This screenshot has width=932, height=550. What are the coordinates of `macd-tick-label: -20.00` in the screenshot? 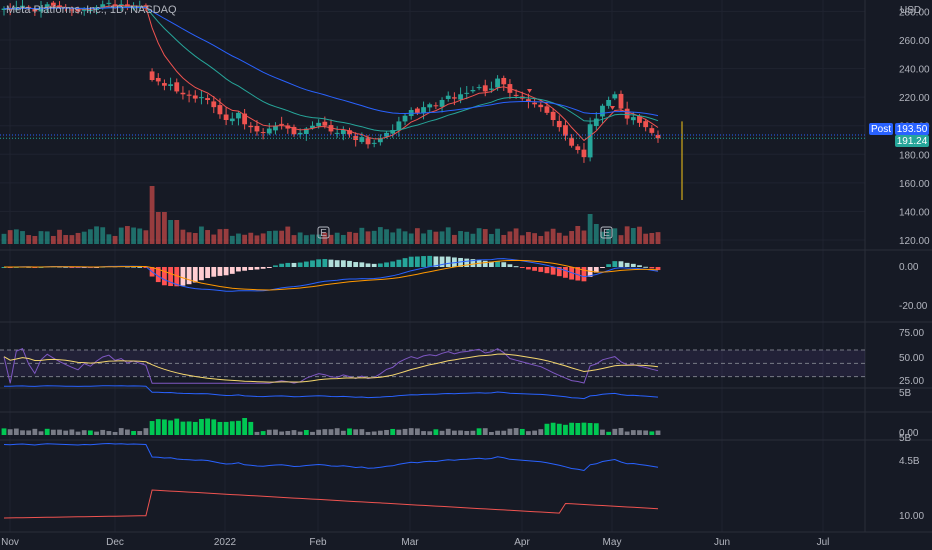 It's located at (913, 306).